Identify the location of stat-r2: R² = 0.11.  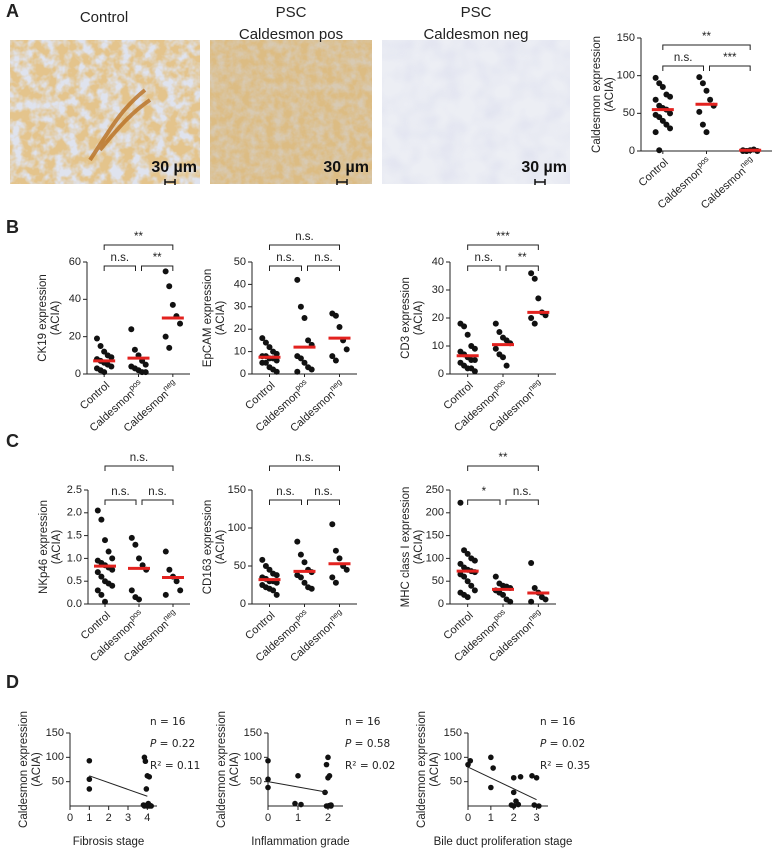
(175, 766).